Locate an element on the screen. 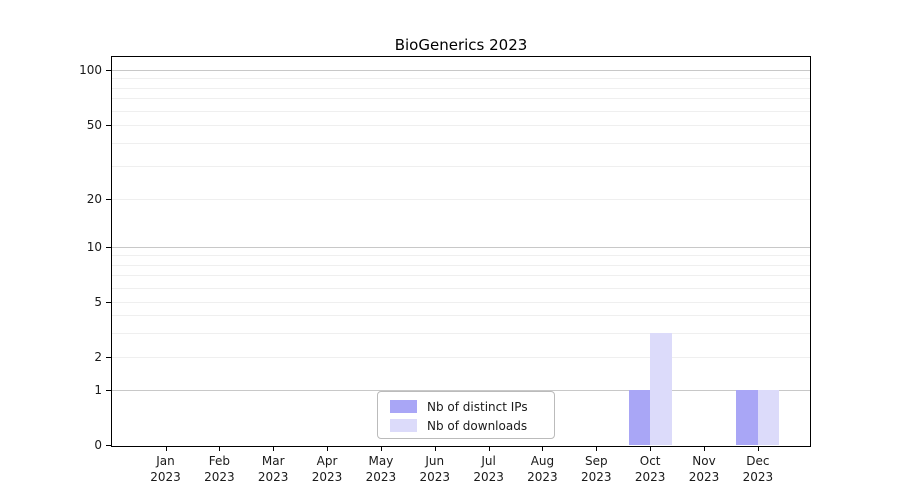  y-tick-label: 20 is located at coordinates (94, 199).